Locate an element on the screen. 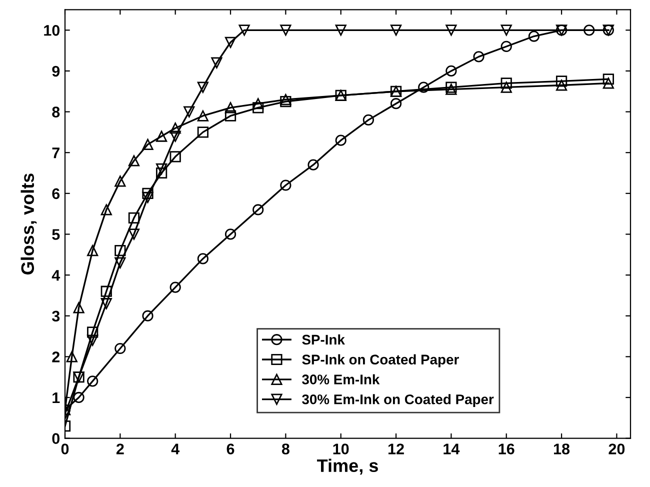  x-tick-label: 18 is located at coordinates (562, 449).